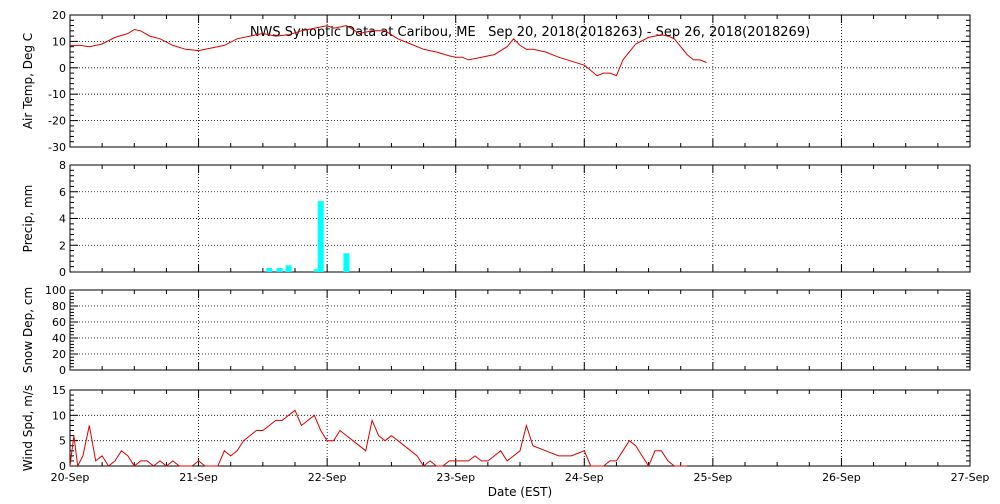 This screenshot has width=1000, height=504. Describe the element at coordinates (388, 51) in the screenshot. I see `air-temp-line` at that location.